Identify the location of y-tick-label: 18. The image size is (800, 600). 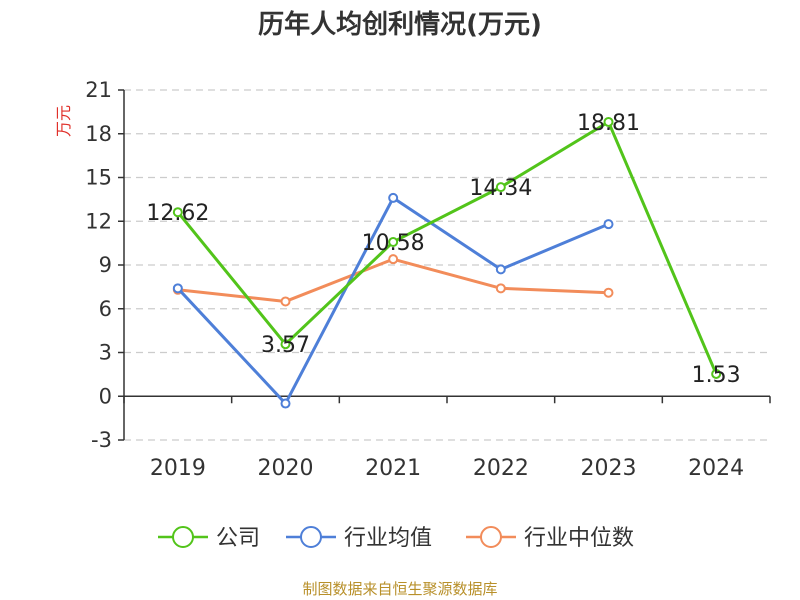
(98, 134).